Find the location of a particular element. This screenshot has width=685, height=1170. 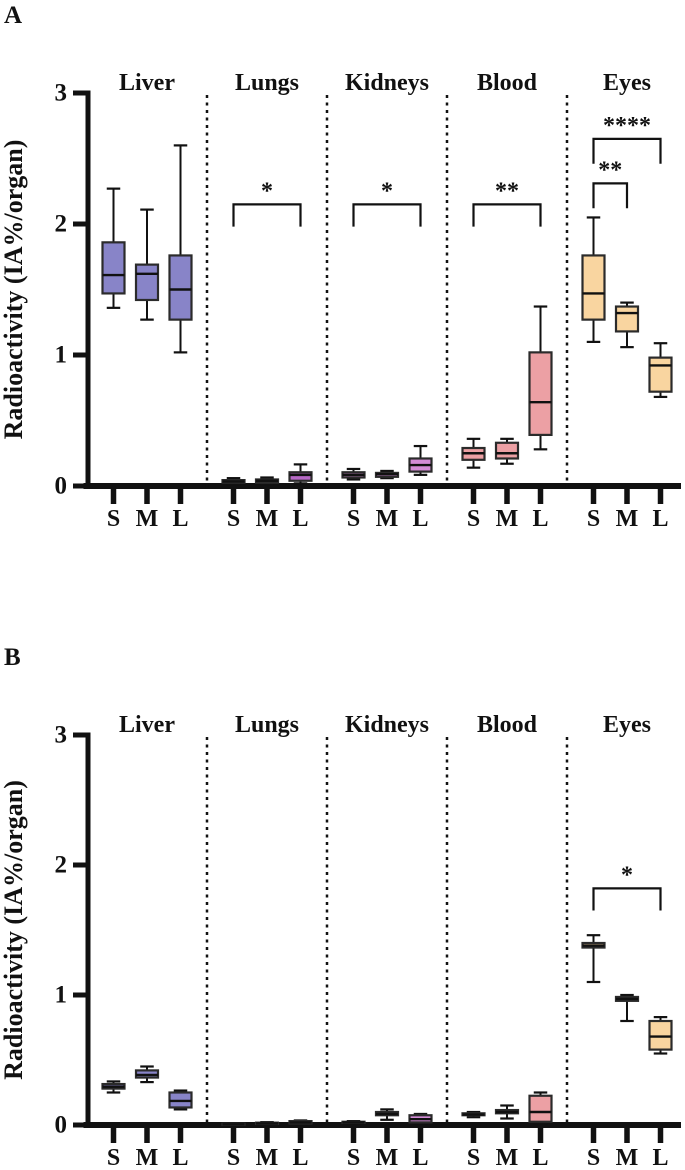

sig-bracket-blood is located at coordinates (507, 215).